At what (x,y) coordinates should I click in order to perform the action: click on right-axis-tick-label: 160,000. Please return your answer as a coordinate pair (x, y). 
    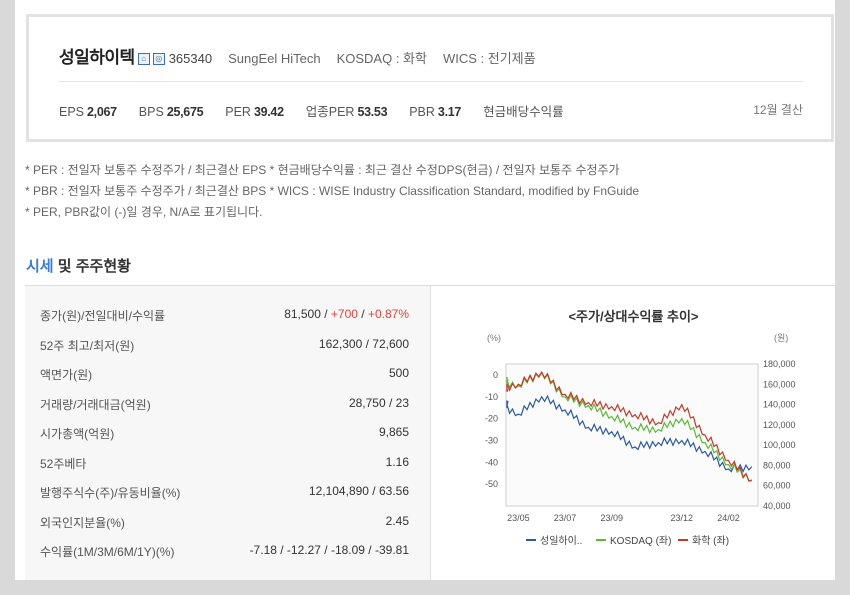
    Looking at the image, I should click on (779, 384).